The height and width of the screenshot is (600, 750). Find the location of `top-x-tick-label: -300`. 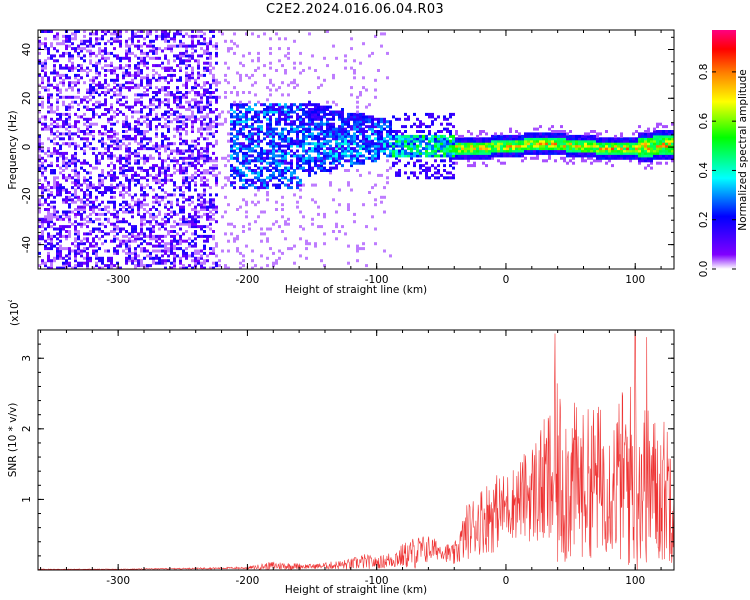

top-x-tick-label: -300 is located at coordinates (118, 280).